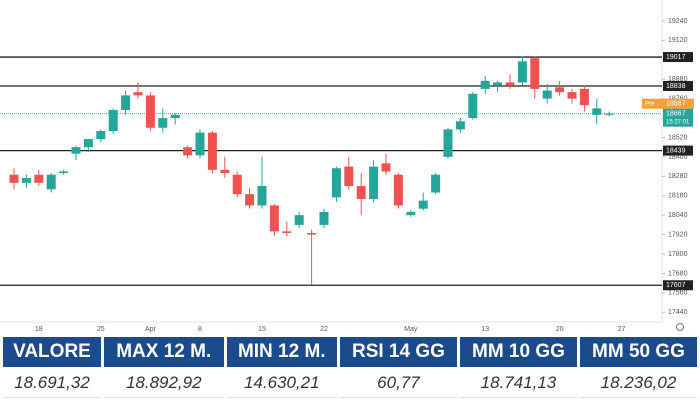  What do you see at coordinates (680, 327) in the screenshot?
I see `settings-icon` at bounding box center [680, 327].